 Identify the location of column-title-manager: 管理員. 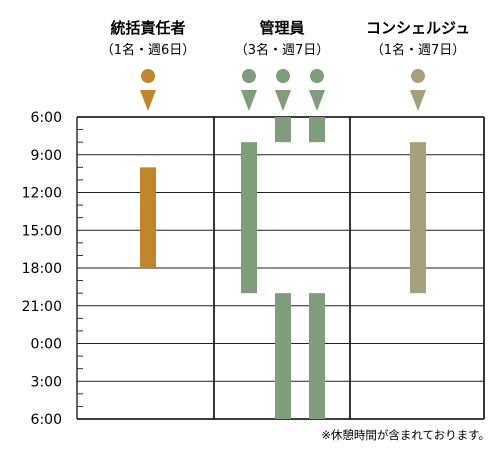
(281, 28).